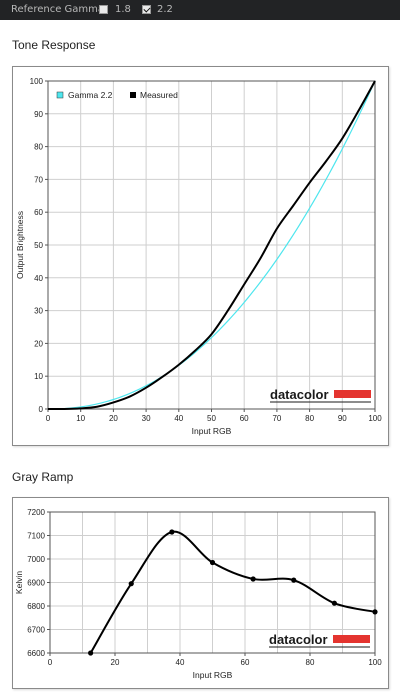 Image resolution: width=400 pixels, height=700 pixels. What do you see at coordinates (36, 606) in the screenshot?
I see `y-tick-label: 6800` at bounding box center [36, 606].